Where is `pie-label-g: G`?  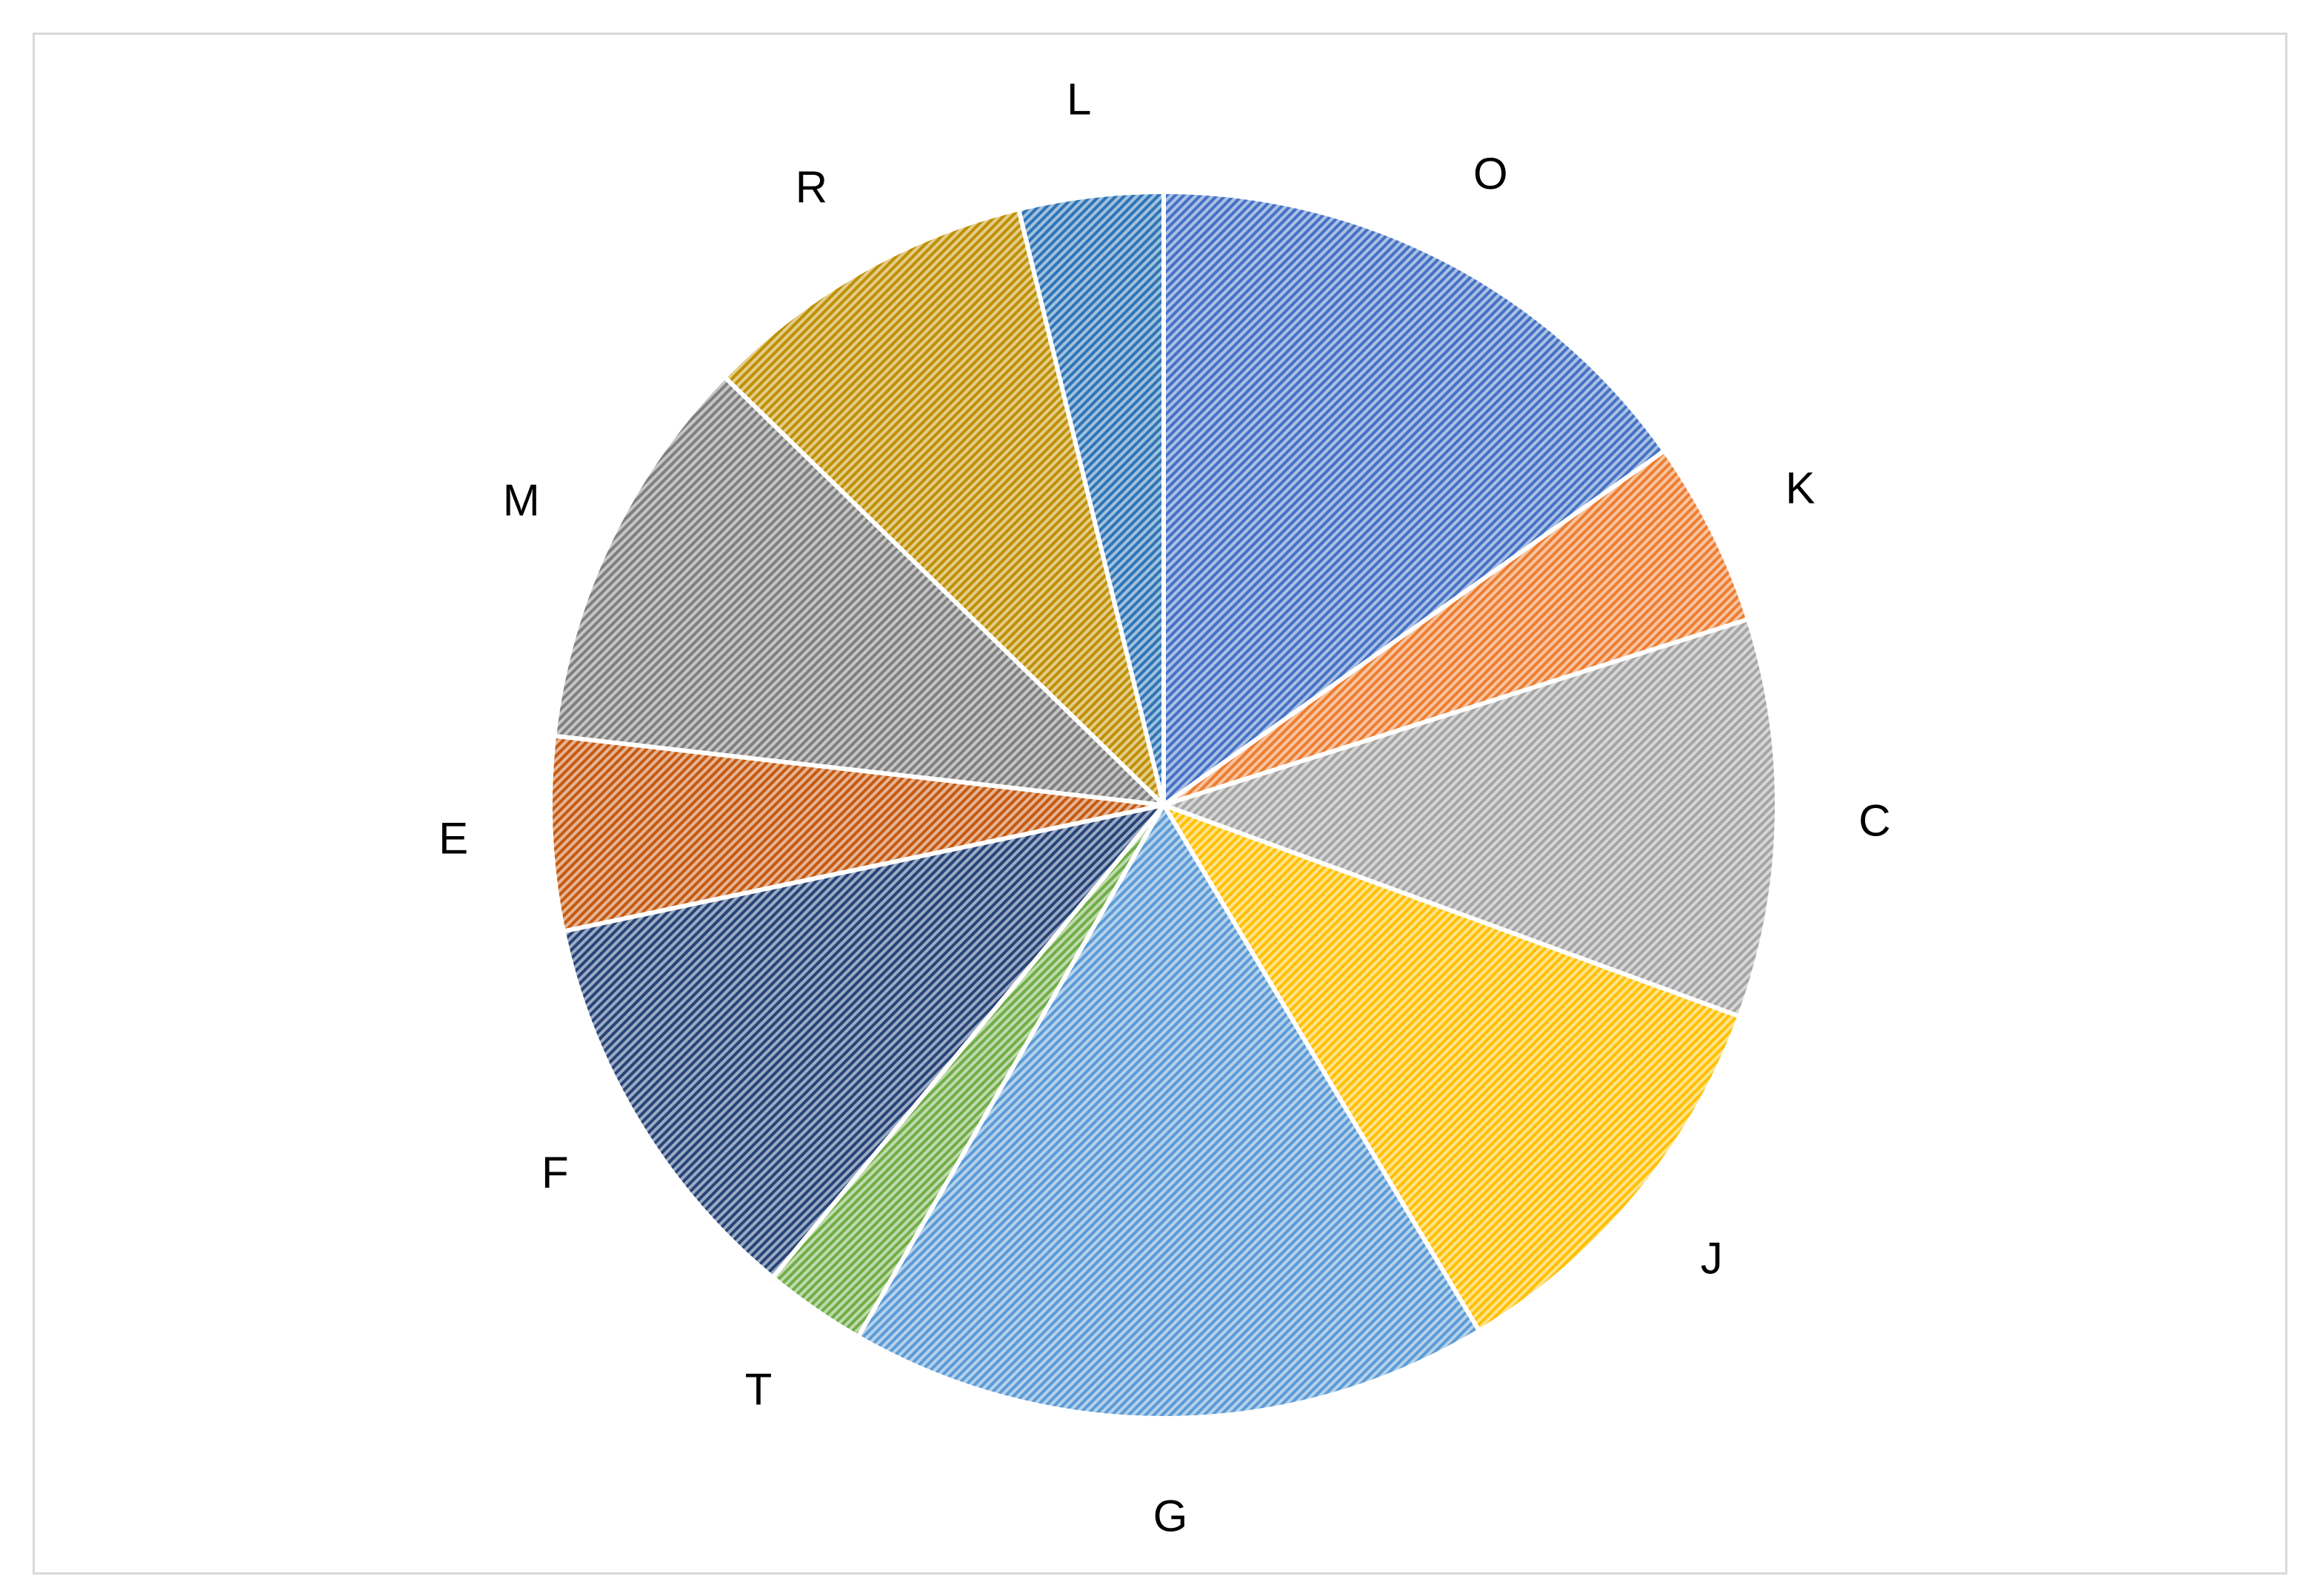
pie-label-g: G is located at coordinates (1170, 1516).